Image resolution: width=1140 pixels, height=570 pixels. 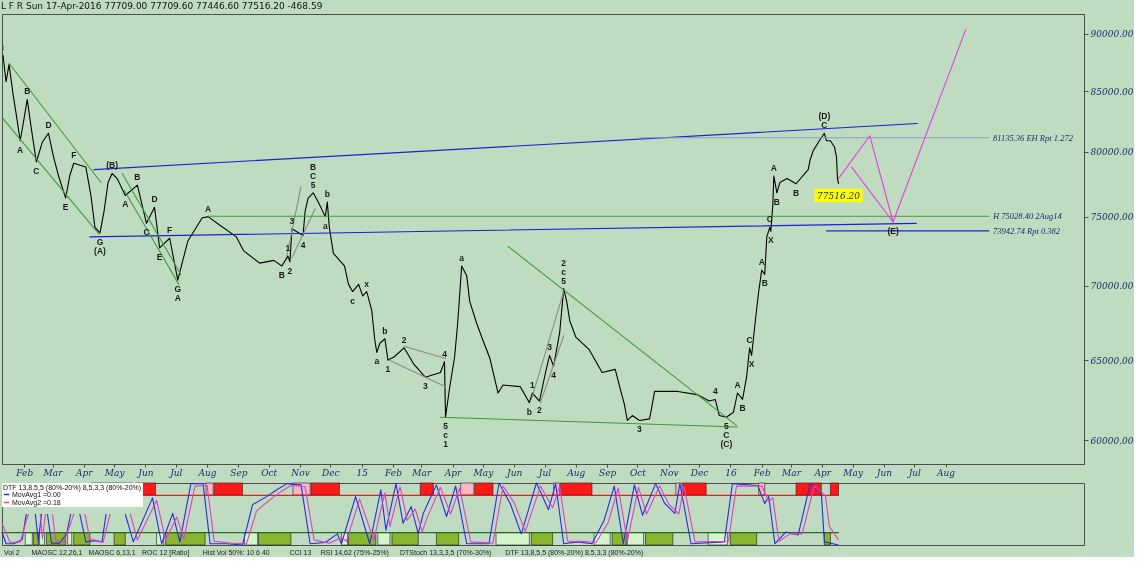 I want to click on y-tick-label: 80000.00, so click(x=1112, y=152).